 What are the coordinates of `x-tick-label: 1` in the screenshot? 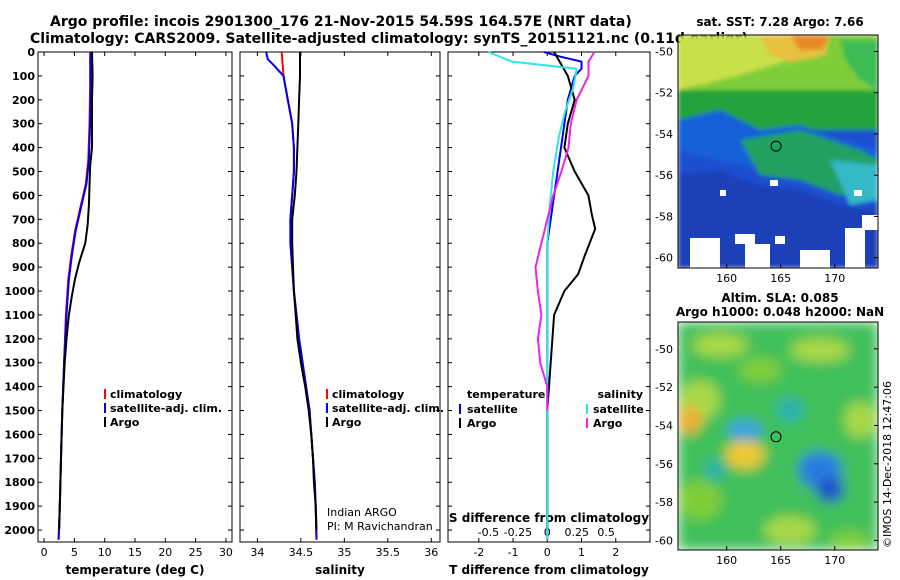 It's located at (581, 552).